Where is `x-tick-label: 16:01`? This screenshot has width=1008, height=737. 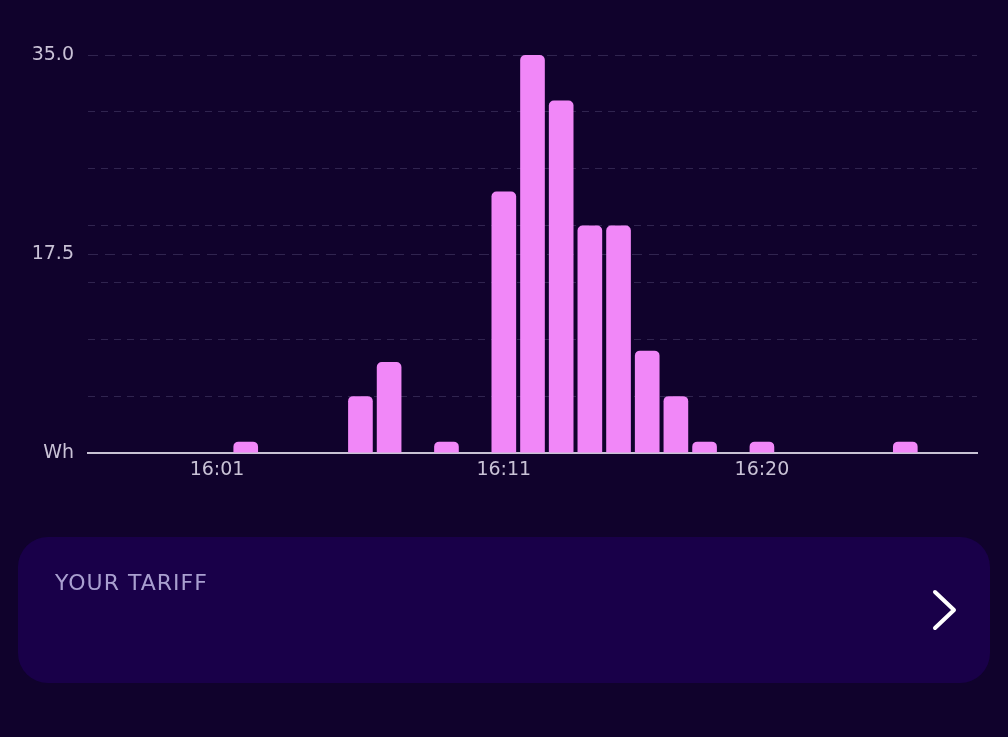
x-tick-label: 16:01 is located at coordinates (217, 468).